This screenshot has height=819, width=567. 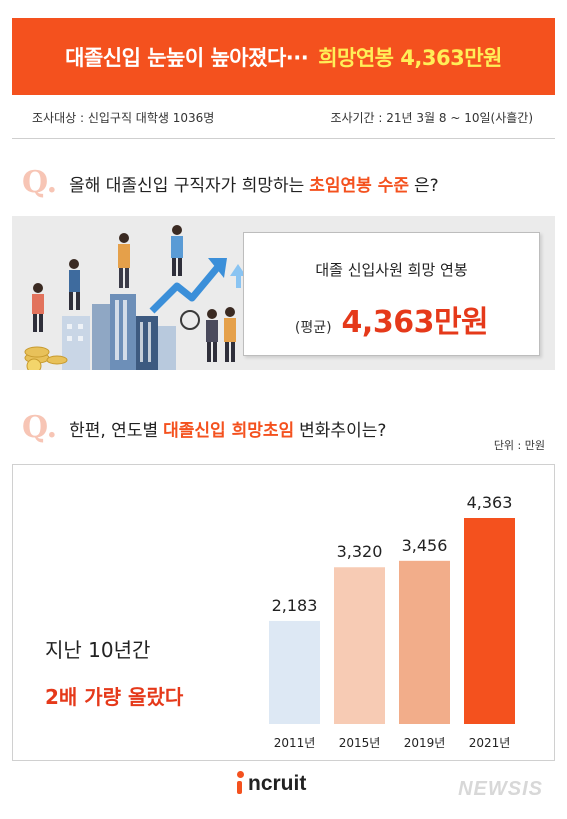 I want to click on bar-chart-svg: 2,183 2011년 3,320 2015년 3,456 2019년 4,363 2021년, so click(x=392, y=621).